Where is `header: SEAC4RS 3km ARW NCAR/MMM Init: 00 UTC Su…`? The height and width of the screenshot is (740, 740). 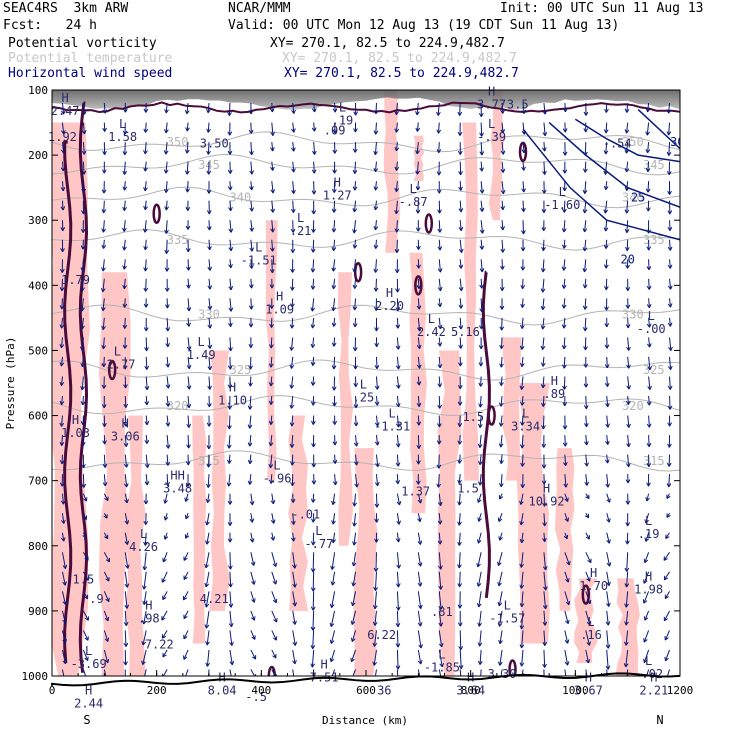
header: SEAC4RS 3km ARW NCAR/MMM Init: 00 UTC Su… is located at coordinates (370, 45).